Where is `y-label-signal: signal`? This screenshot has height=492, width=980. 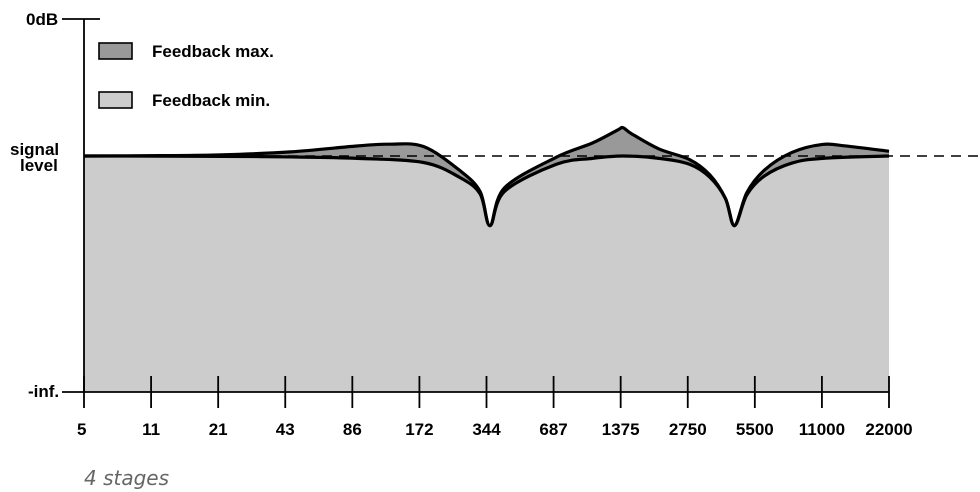
y-label-signal: signal is located at coordinates (34, 149).